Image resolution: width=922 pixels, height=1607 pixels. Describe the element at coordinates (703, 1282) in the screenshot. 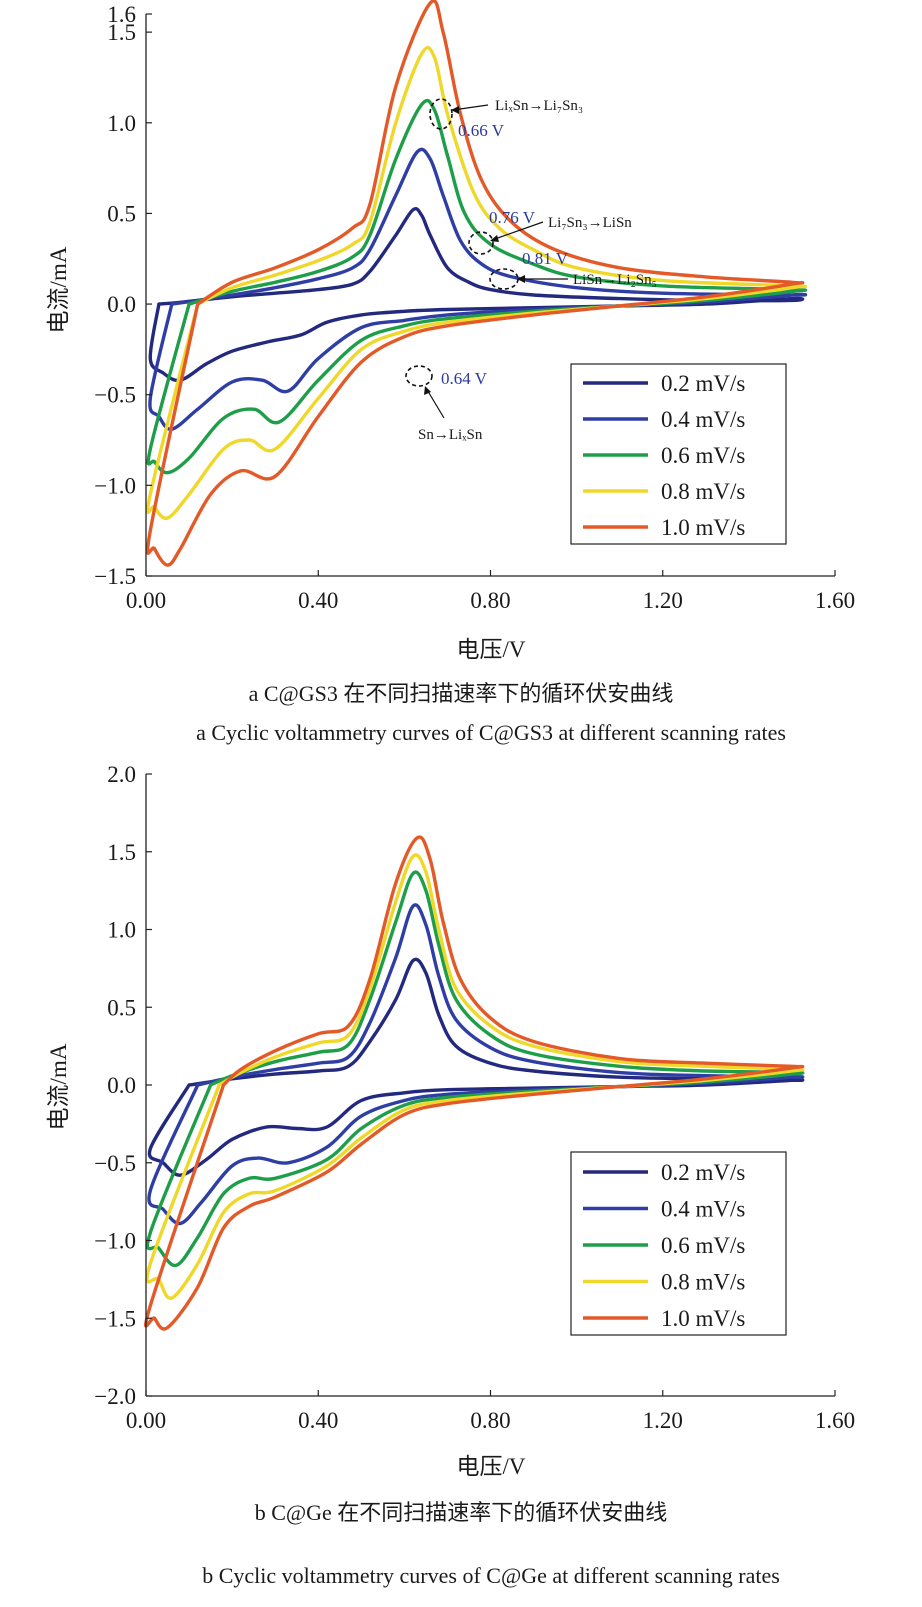

I see `chart-b-legend-label: 0.8 mV/s` at that location.